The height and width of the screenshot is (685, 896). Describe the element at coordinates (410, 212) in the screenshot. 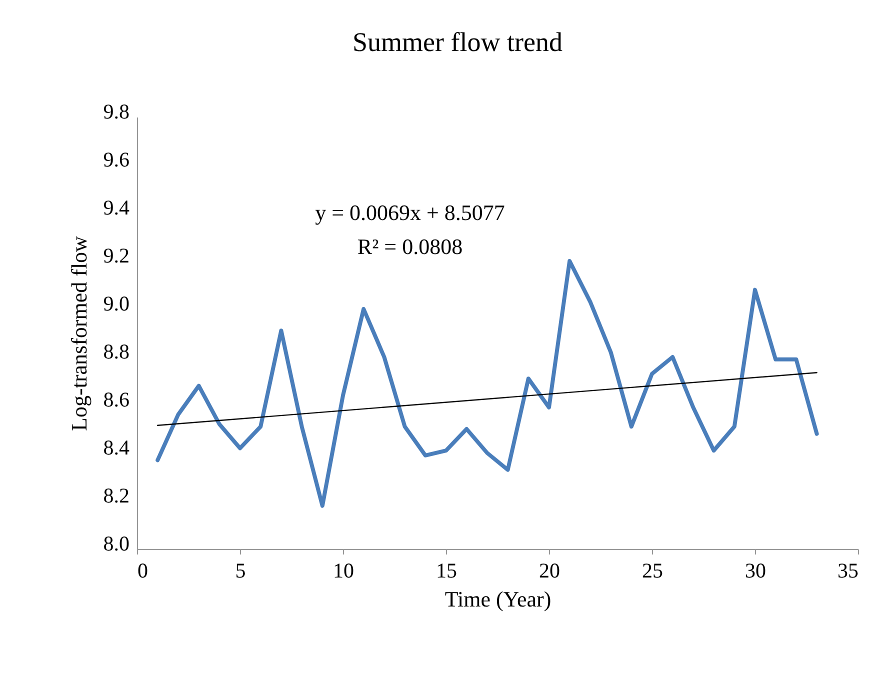

I see `annotation: y = 0.0069x + 8.5077` at that location.